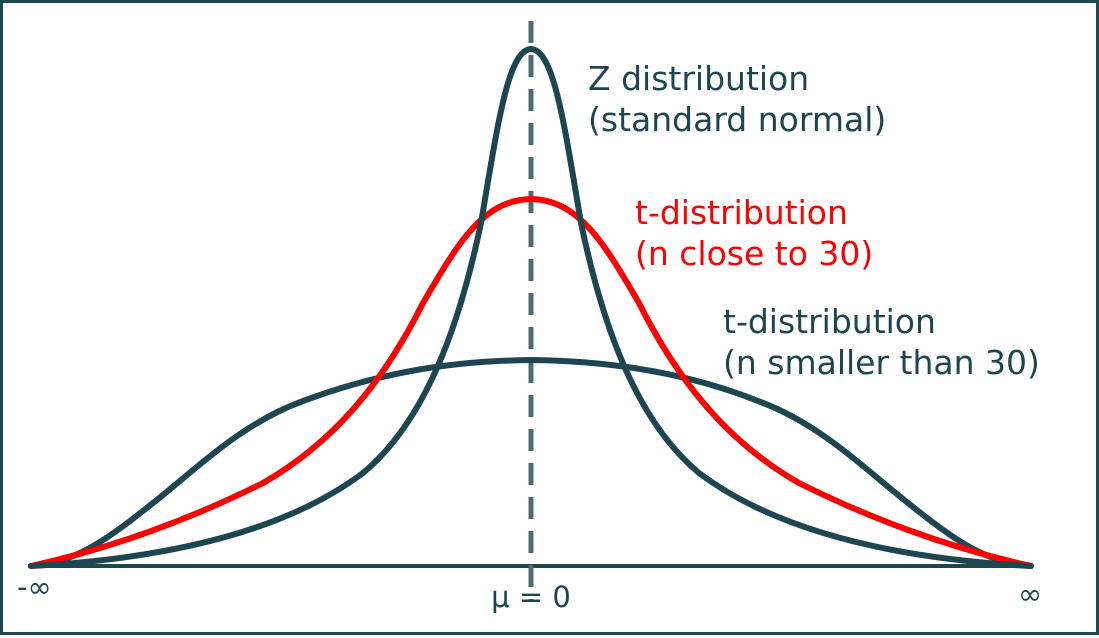 The width and height of the screenshot is (1099, 638). Describe the element at coordinates (698, 78) in the screenshot. I see `z-label-line1: Z distribution` at that location.